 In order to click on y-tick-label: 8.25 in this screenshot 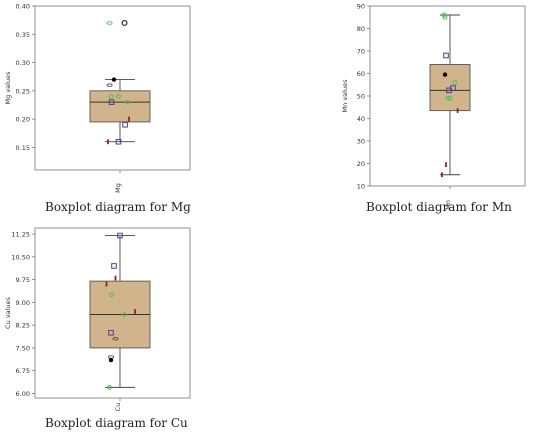, I will do `click(23, 326)`.